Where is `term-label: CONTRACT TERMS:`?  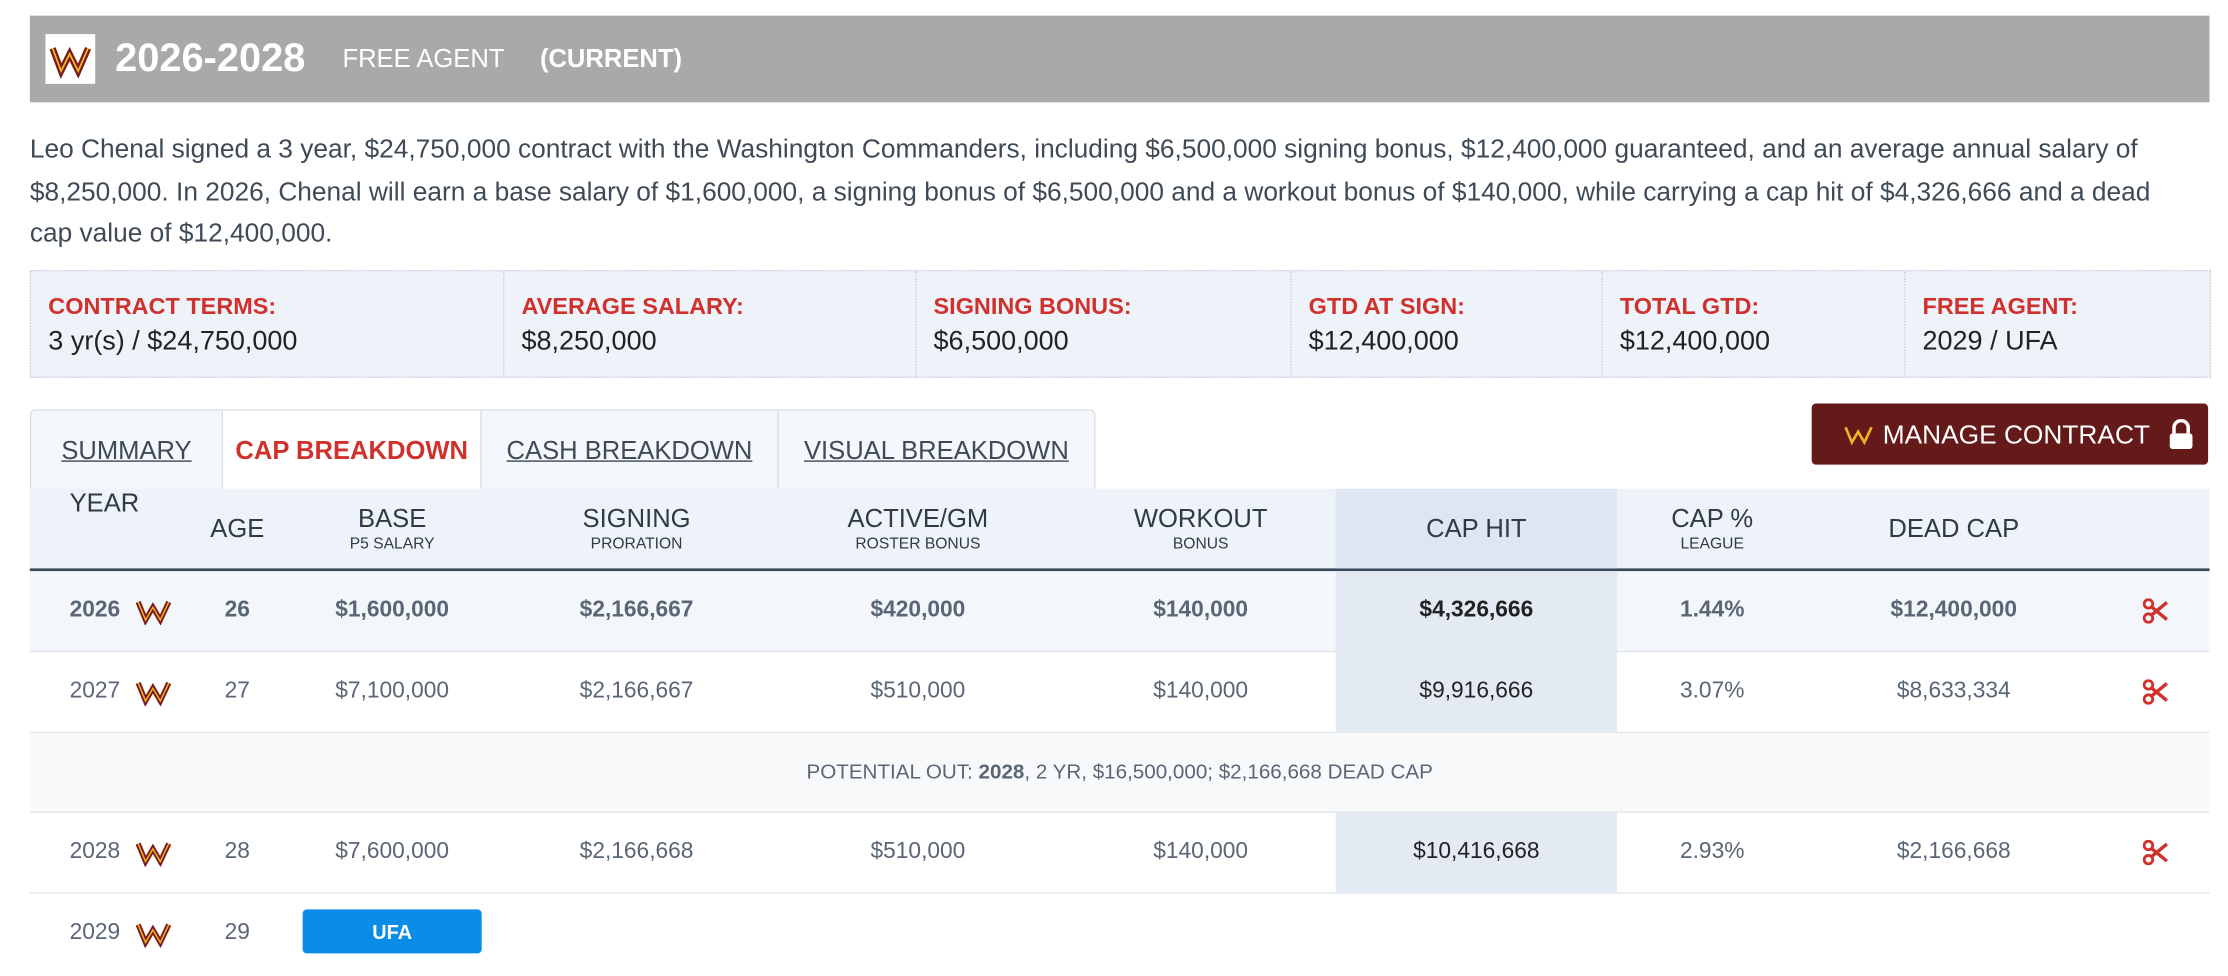
term-label: CONTRACT TERMS: is located at coordinates (162, 307).